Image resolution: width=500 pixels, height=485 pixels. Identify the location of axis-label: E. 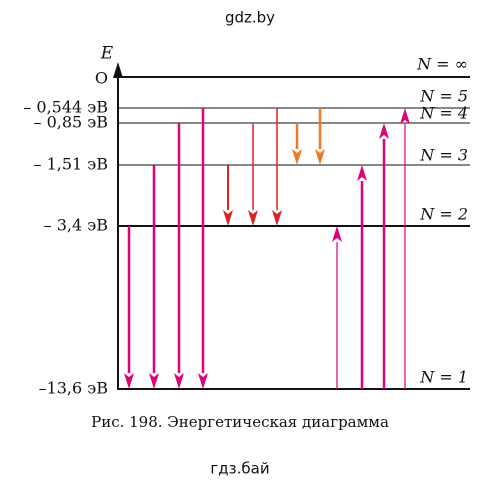
(107, 54).